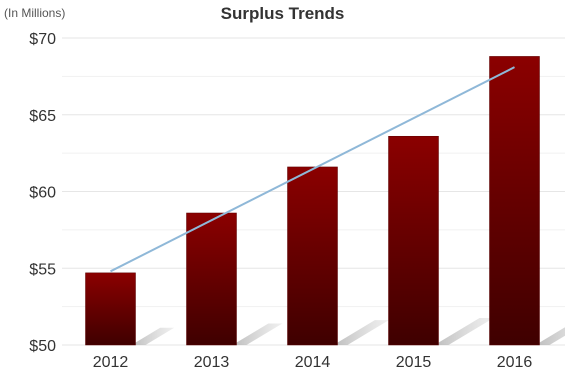 The image size is (565, 373). Describe the element at coordinates (514, 201) in the screenshot. I see `bar-2016` at that location.